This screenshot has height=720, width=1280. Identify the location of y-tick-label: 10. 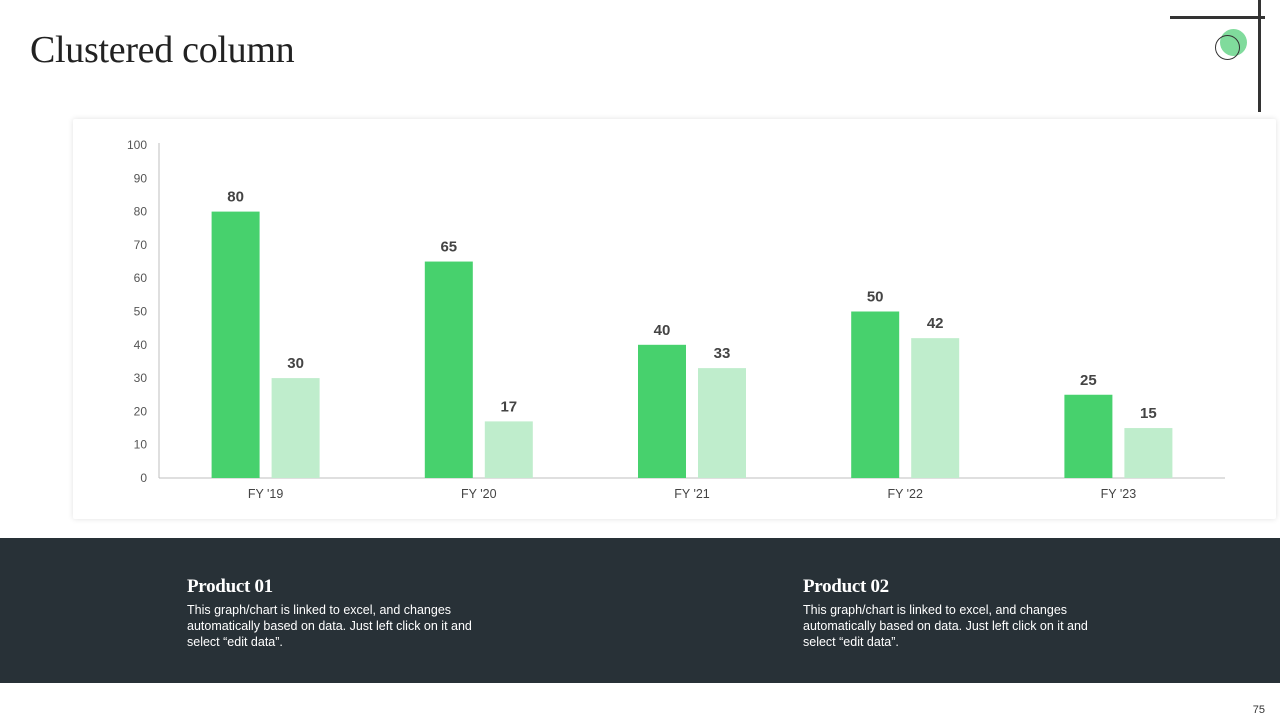
(141, 445).